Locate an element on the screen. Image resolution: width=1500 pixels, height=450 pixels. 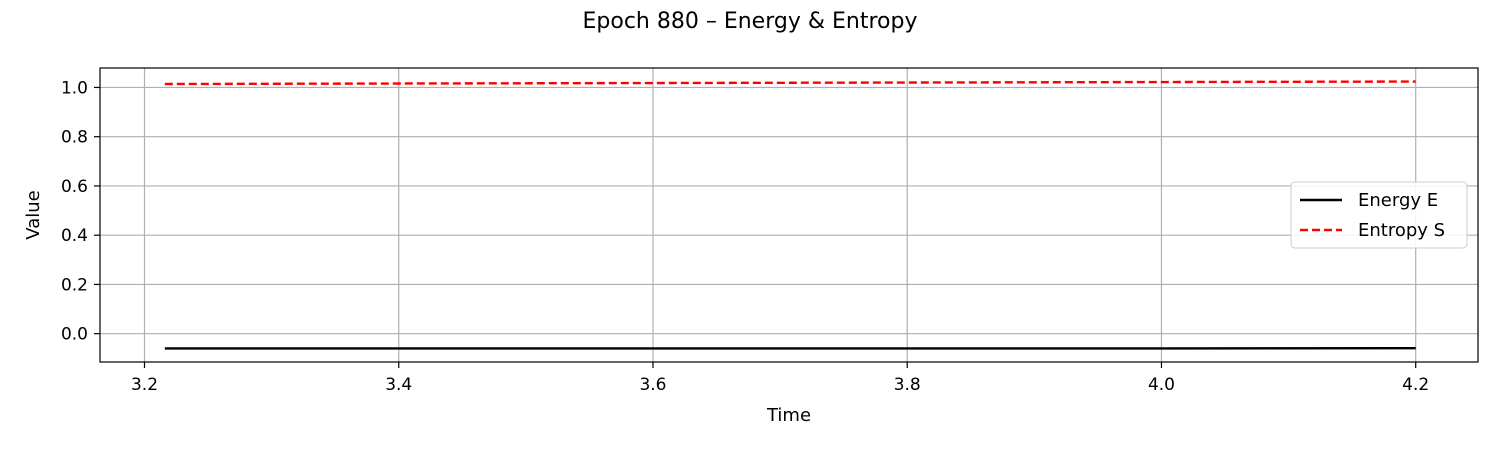
y-tick-label: 0.2 is located at coordinates (74, 285).